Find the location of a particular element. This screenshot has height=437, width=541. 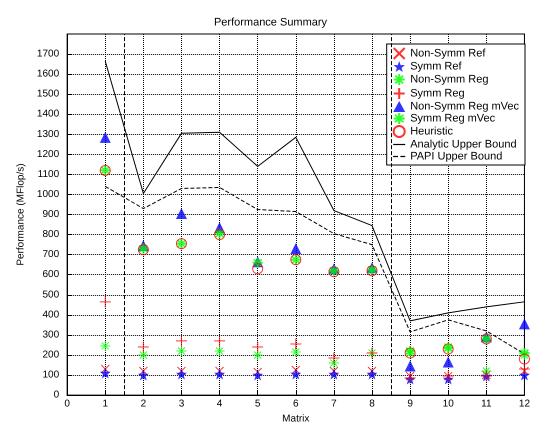

x-tick-label: 12 is located at coordinates (524, 404).